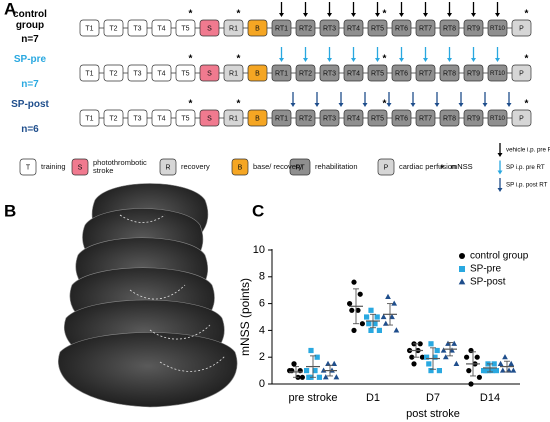 This screenshot has width=550, height=422. What do you see at coordinates (486, 269) in the screenshot?
I see `legend-label: SP-pre` at bounding box center [486, 269].